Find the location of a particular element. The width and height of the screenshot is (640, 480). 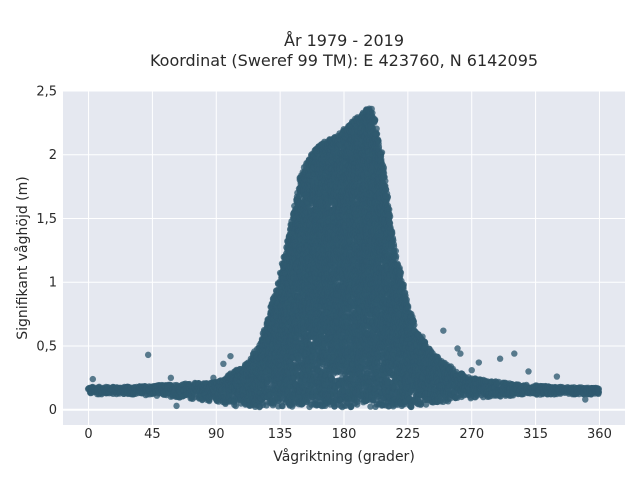

data-point is located at coordinates (192, 398).